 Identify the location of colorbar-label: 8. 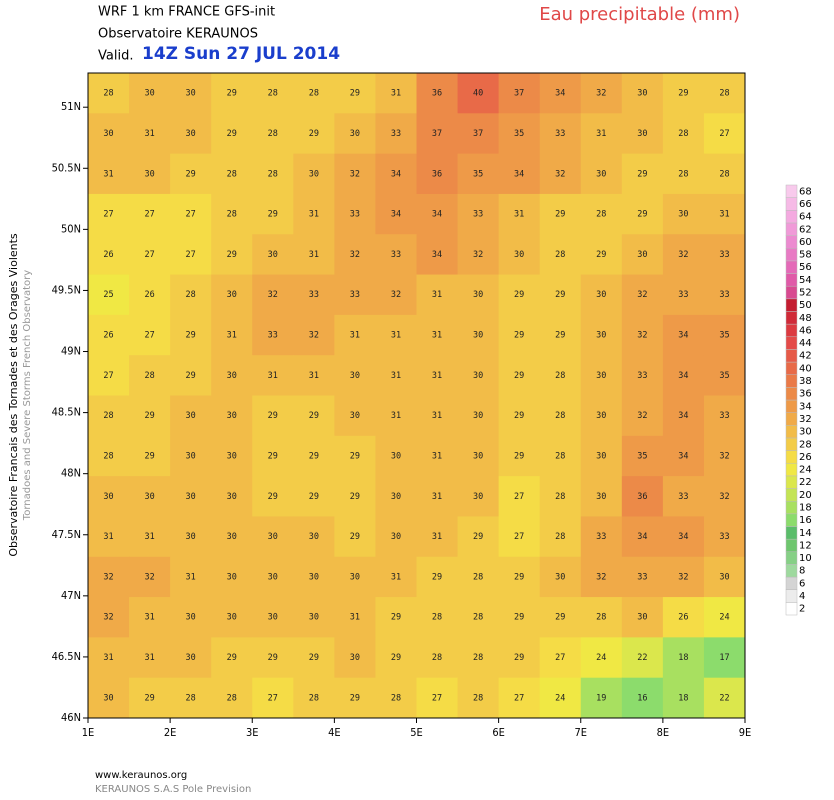
(802, 571).